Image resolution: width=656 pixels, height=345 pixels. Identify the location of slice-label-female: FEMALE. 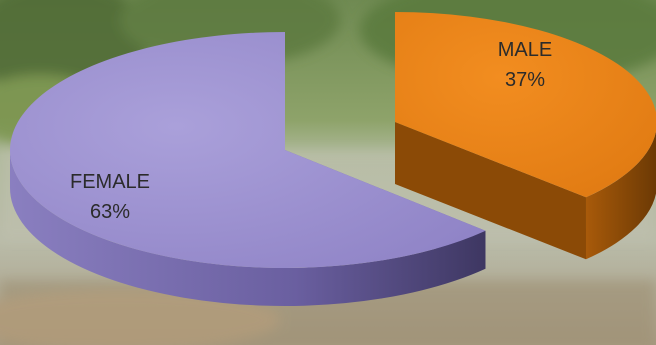
(110, 182).